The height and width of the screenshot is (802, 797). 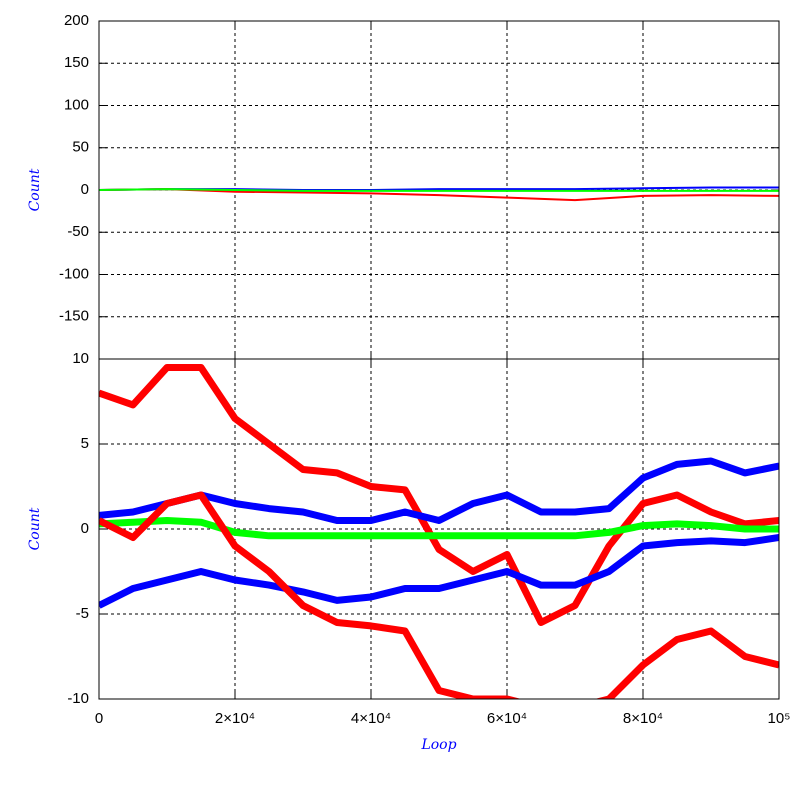 What do you see at coordinates (80, 358) in the screenshot?
I see `y-tick-label: 10` at bounding box center [80, 358].